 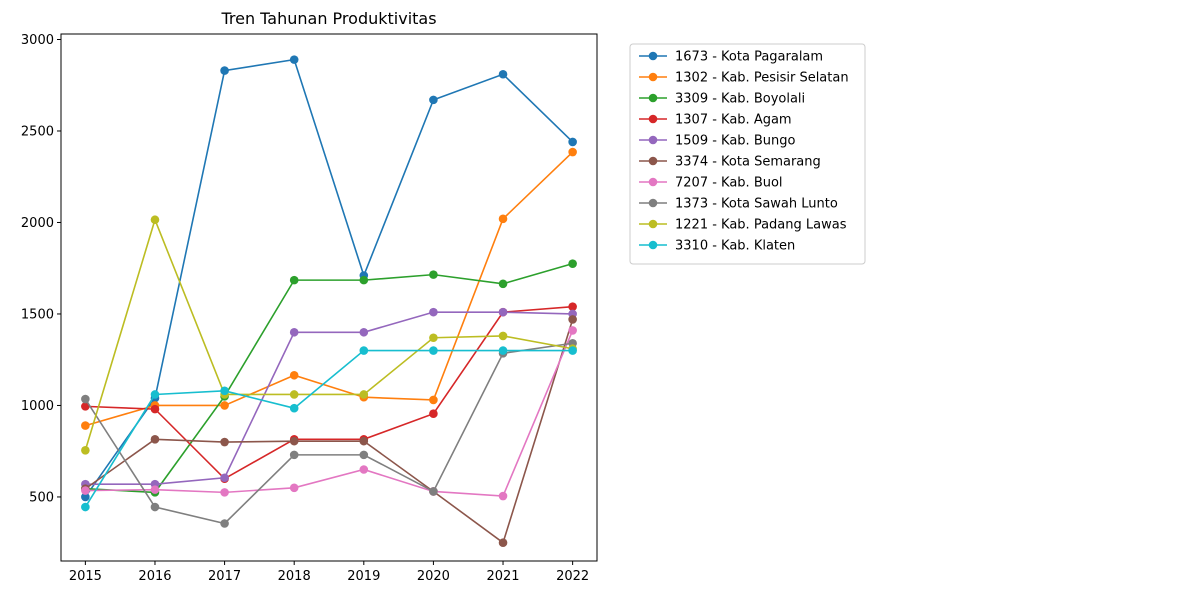 I want to click on y-tick-label: 1000, so click(x=37, y=406).